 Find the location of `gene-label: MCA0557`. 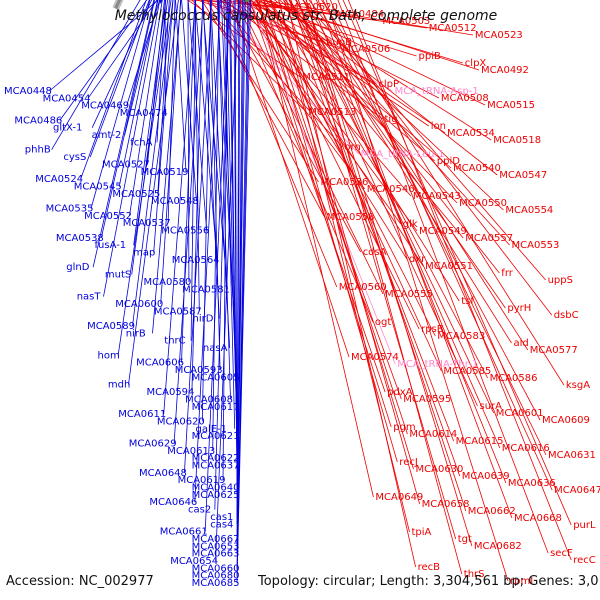

gene-label: MCA0557 is located at coordinates (489, 238).